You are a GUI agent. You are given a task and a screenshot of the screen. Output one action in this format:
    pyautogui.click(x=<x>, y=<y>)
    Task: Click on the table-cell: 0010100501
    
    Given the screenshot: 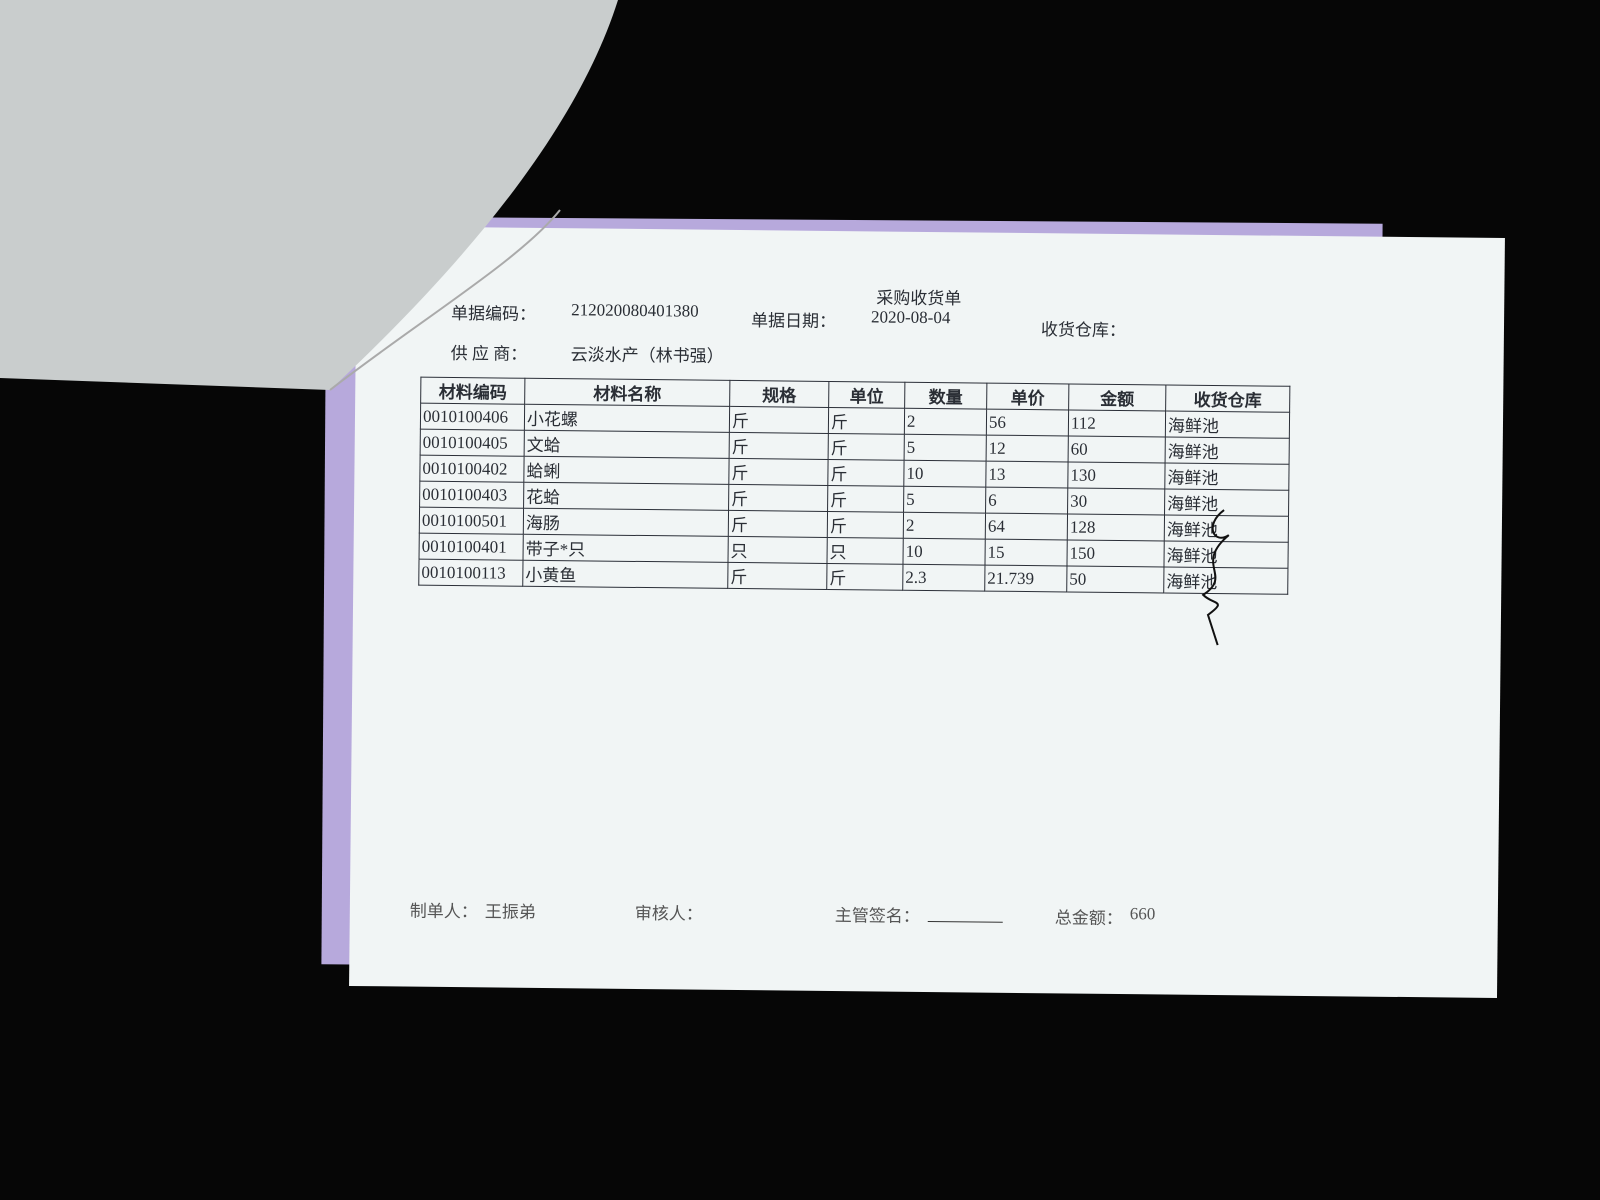 What is the action you would take?
    pyautogui.click(x=471, y=521)
    